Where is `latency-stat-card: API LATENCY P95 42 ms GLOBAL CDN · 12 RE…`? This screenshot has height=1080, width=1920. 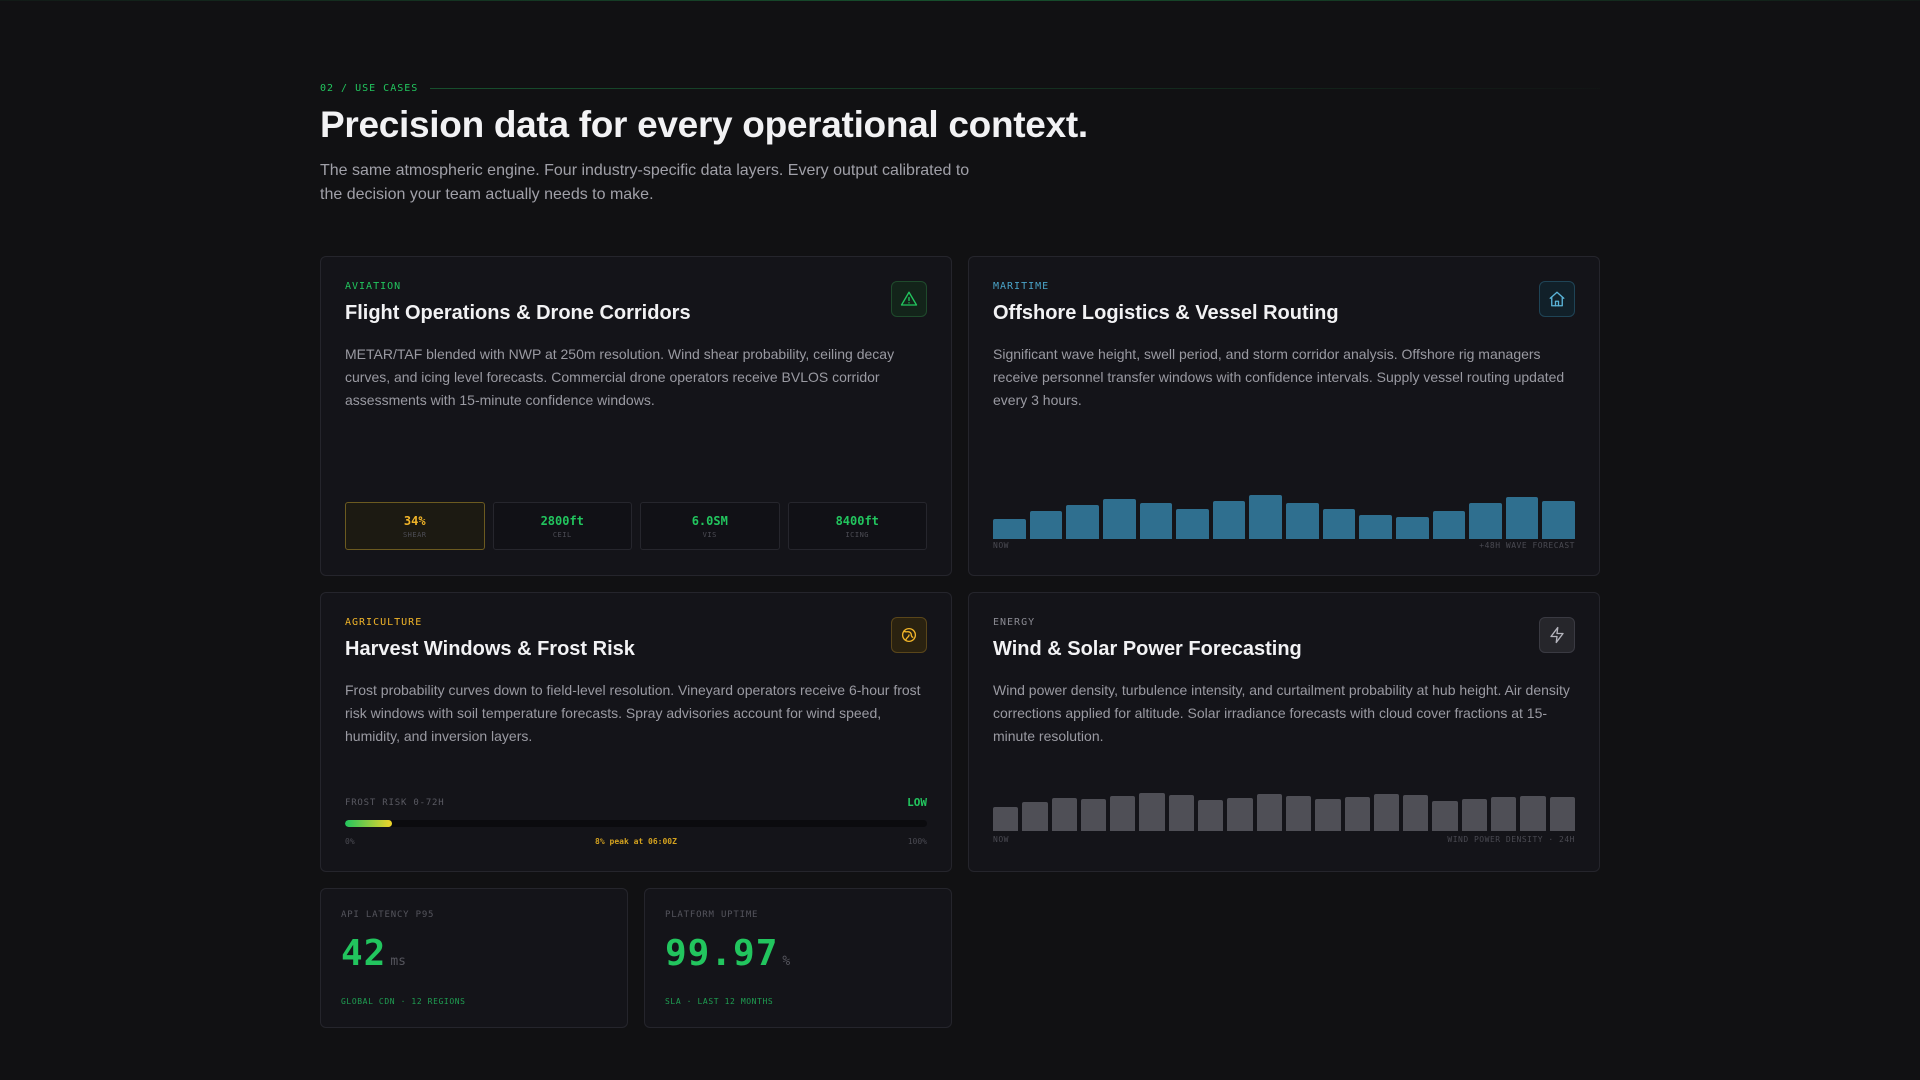
latency-stat-card: API LATENCY P95 42 ms GLOBAL CDN · 12 RE… is located at coordinates (474, 958).